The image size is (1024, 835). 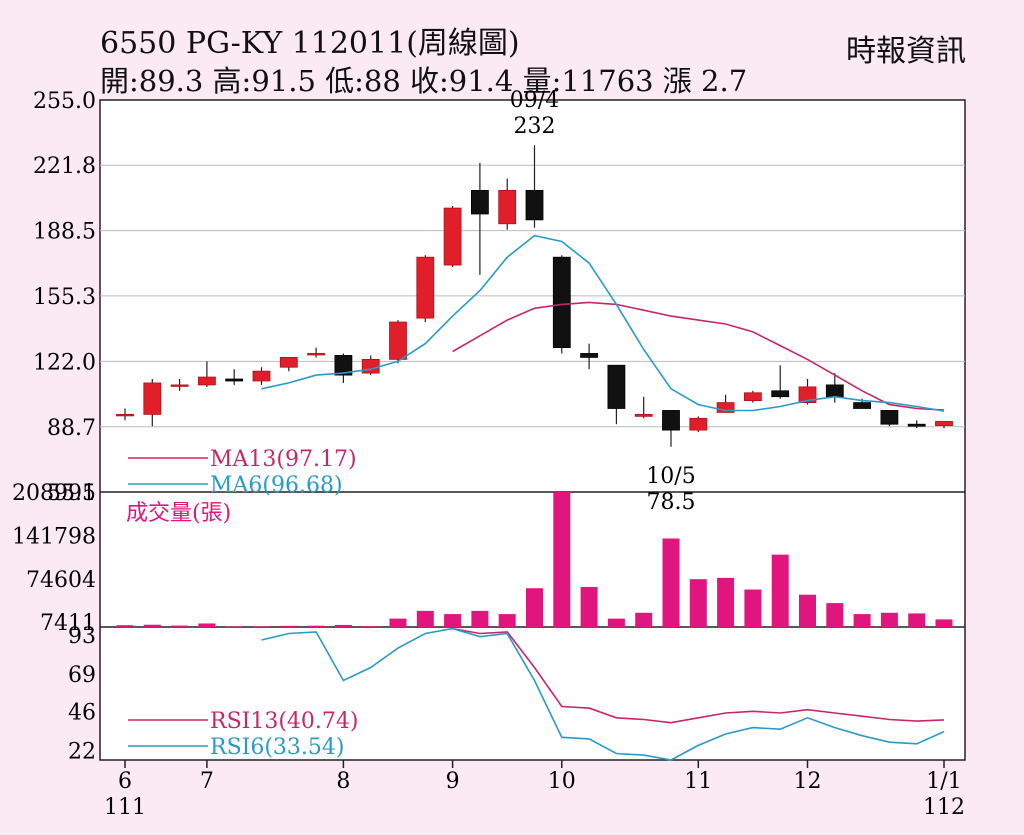 I want to click on price-tick-label: 88.7, so click(x=71, y=428).